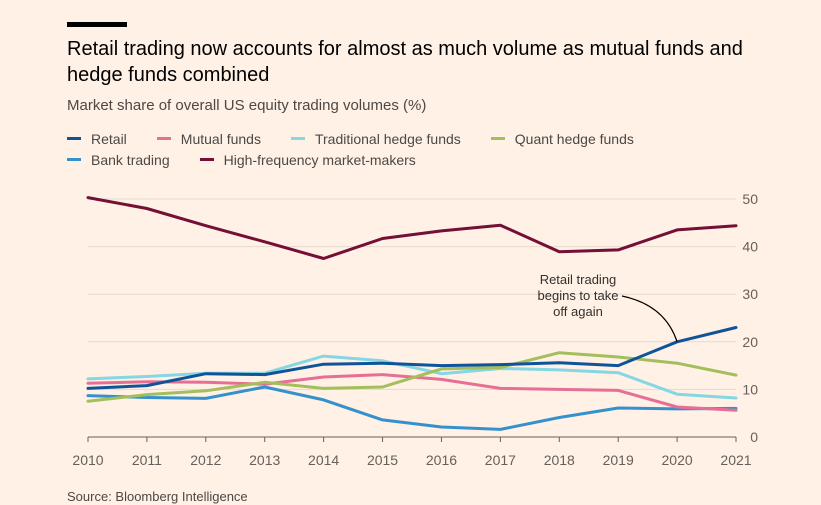 Image resolution: width=821 pixels, height=505 pixels. Describe the element at coordinates (677, 460) in the screenshot. I see `x-tick-label-2020: 2020` at that location.